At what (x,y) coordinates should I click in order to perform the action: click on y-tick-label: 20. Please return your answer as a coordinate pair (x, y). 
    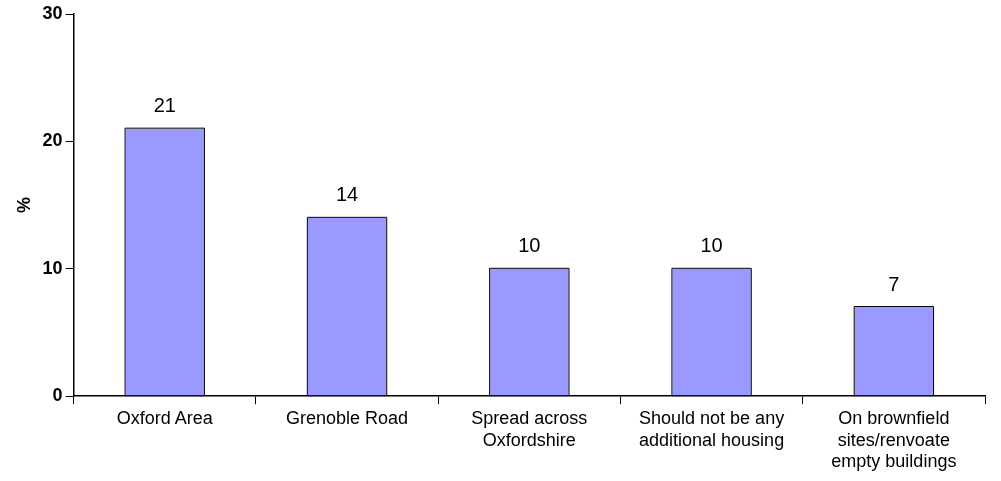
    Looking at the image, I should click on (52, 140).